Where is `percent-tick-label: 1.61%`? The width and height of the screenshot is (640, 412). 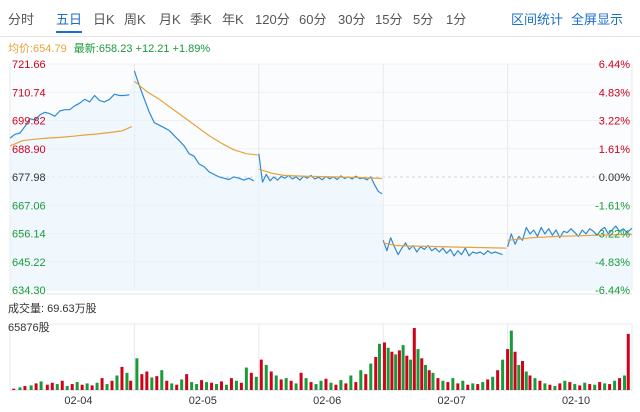
percent-tick-label: 1.61% is located at coordinates (614, 150).